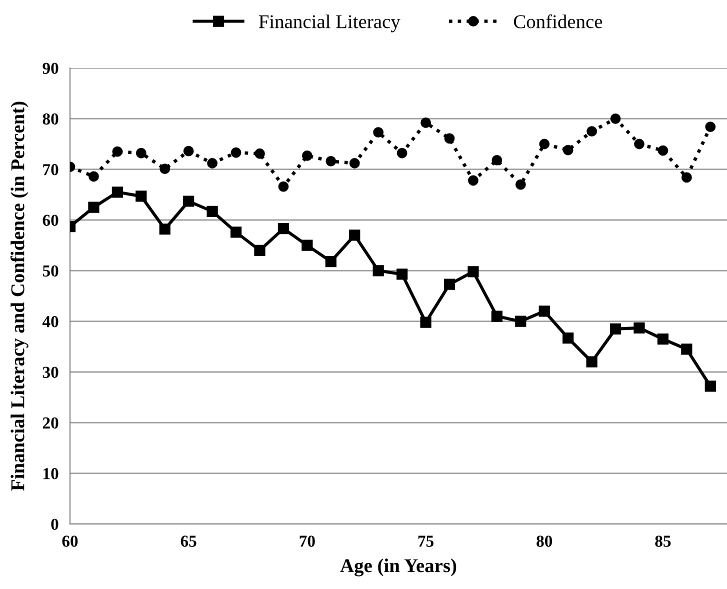  What do you see at coordinates (50, 372) in the screenshot?
I see `y-tick-label: 30` at bounding box center [50, 372].